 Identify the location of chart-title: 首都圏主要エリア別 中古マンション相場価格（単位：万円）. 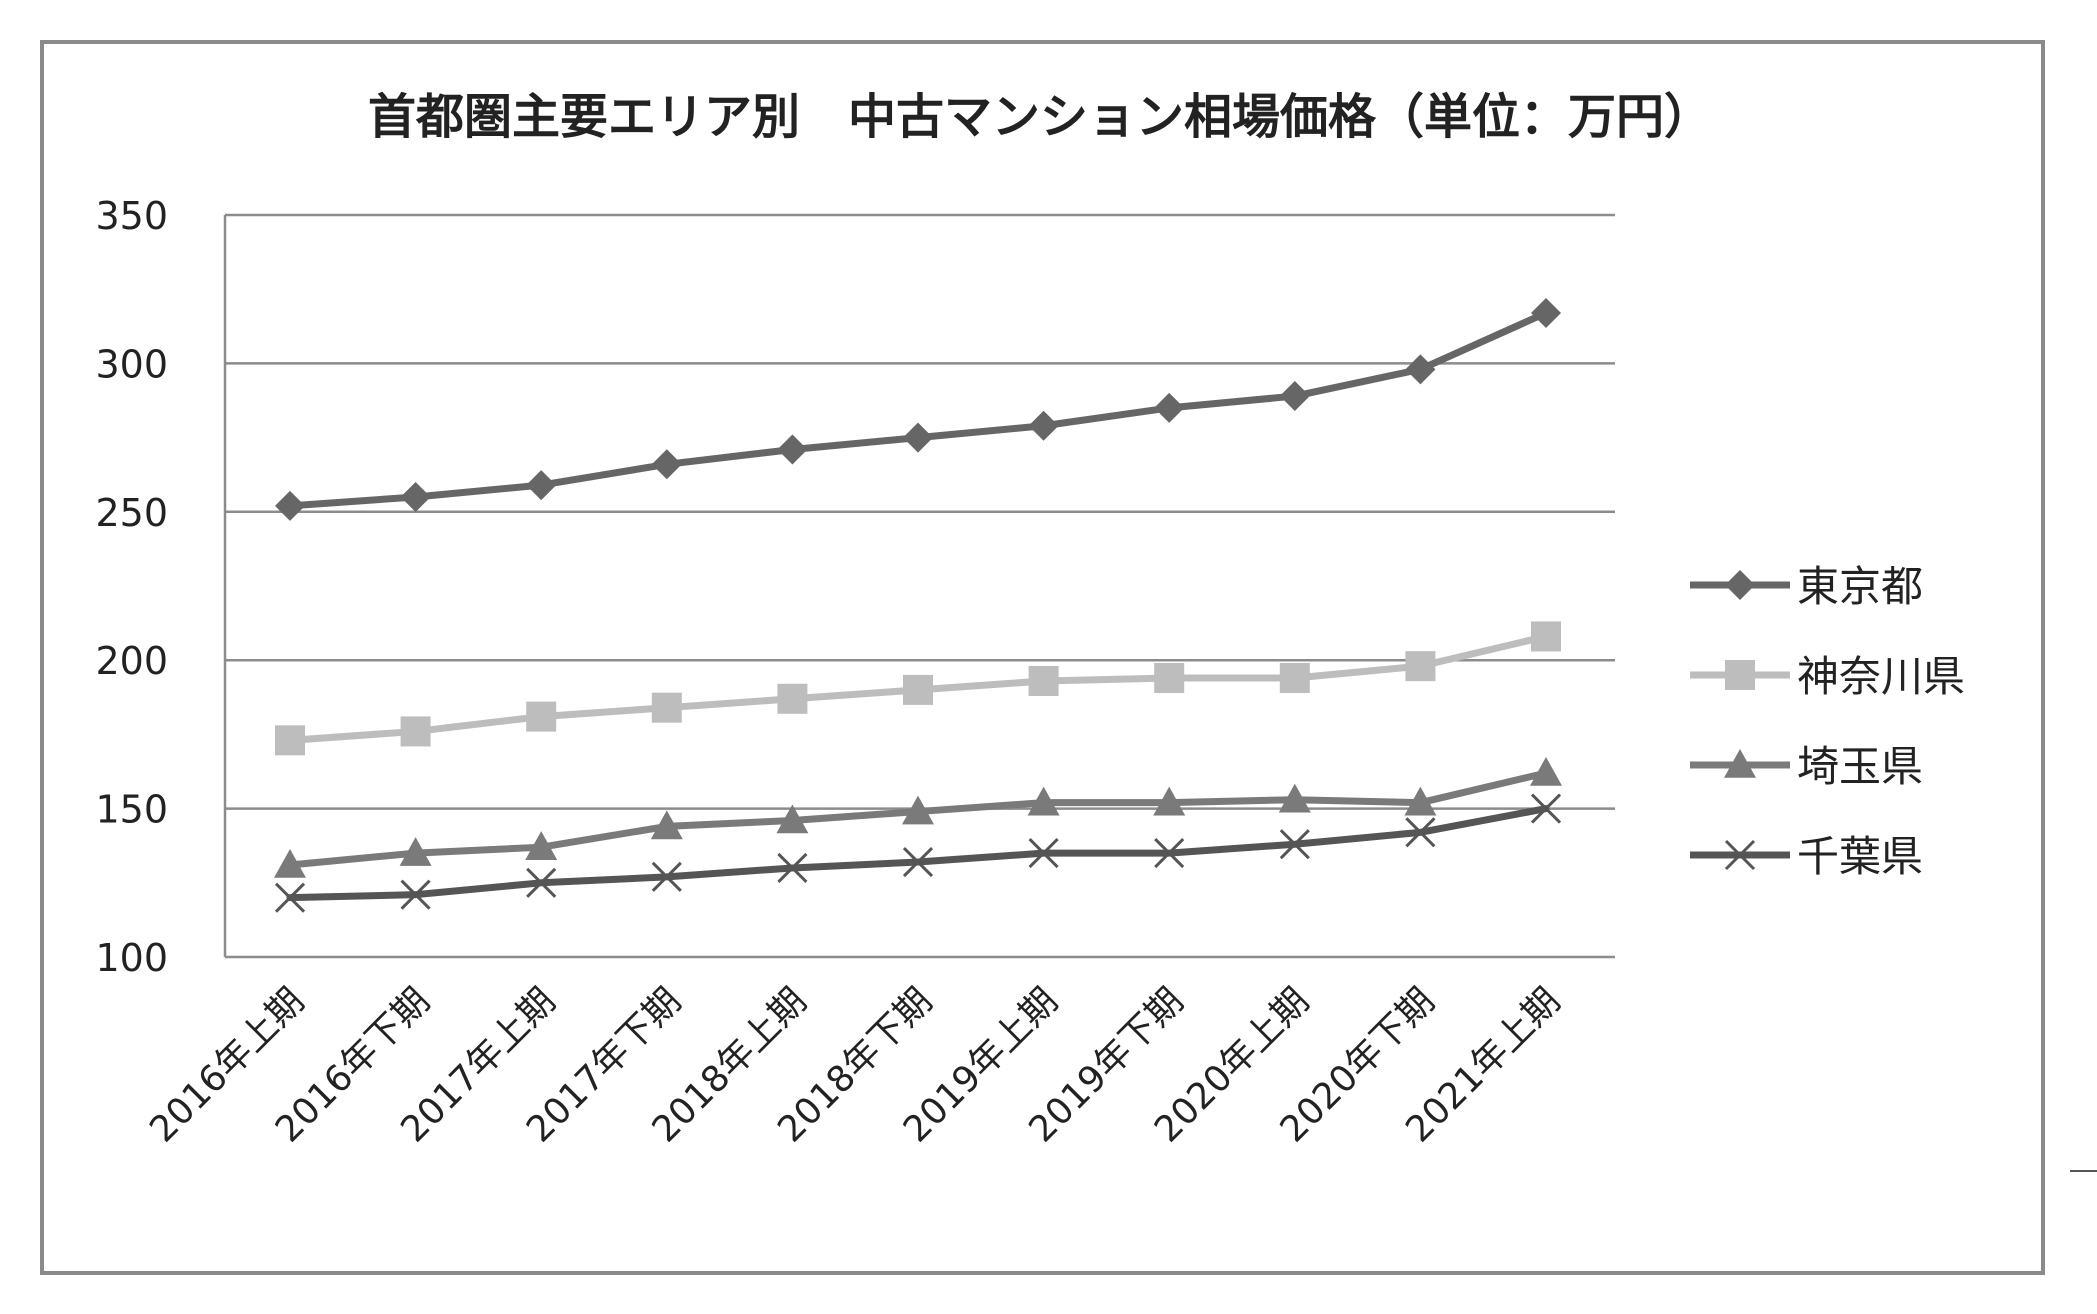
(1040, 117).